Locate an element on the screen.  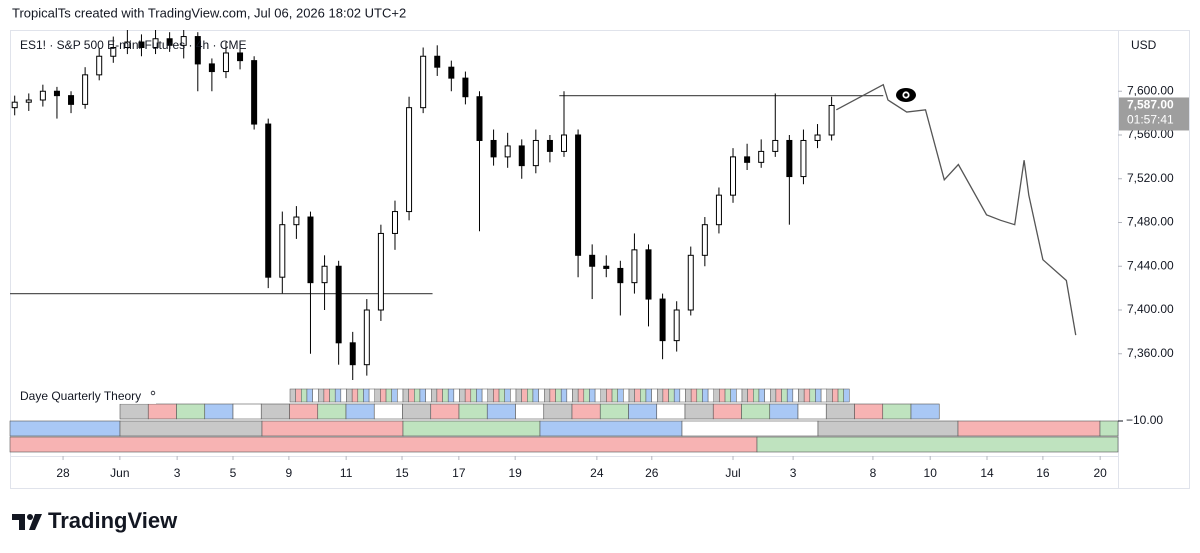
x-tick-label: 20 is located at coordinates (1100, 473).